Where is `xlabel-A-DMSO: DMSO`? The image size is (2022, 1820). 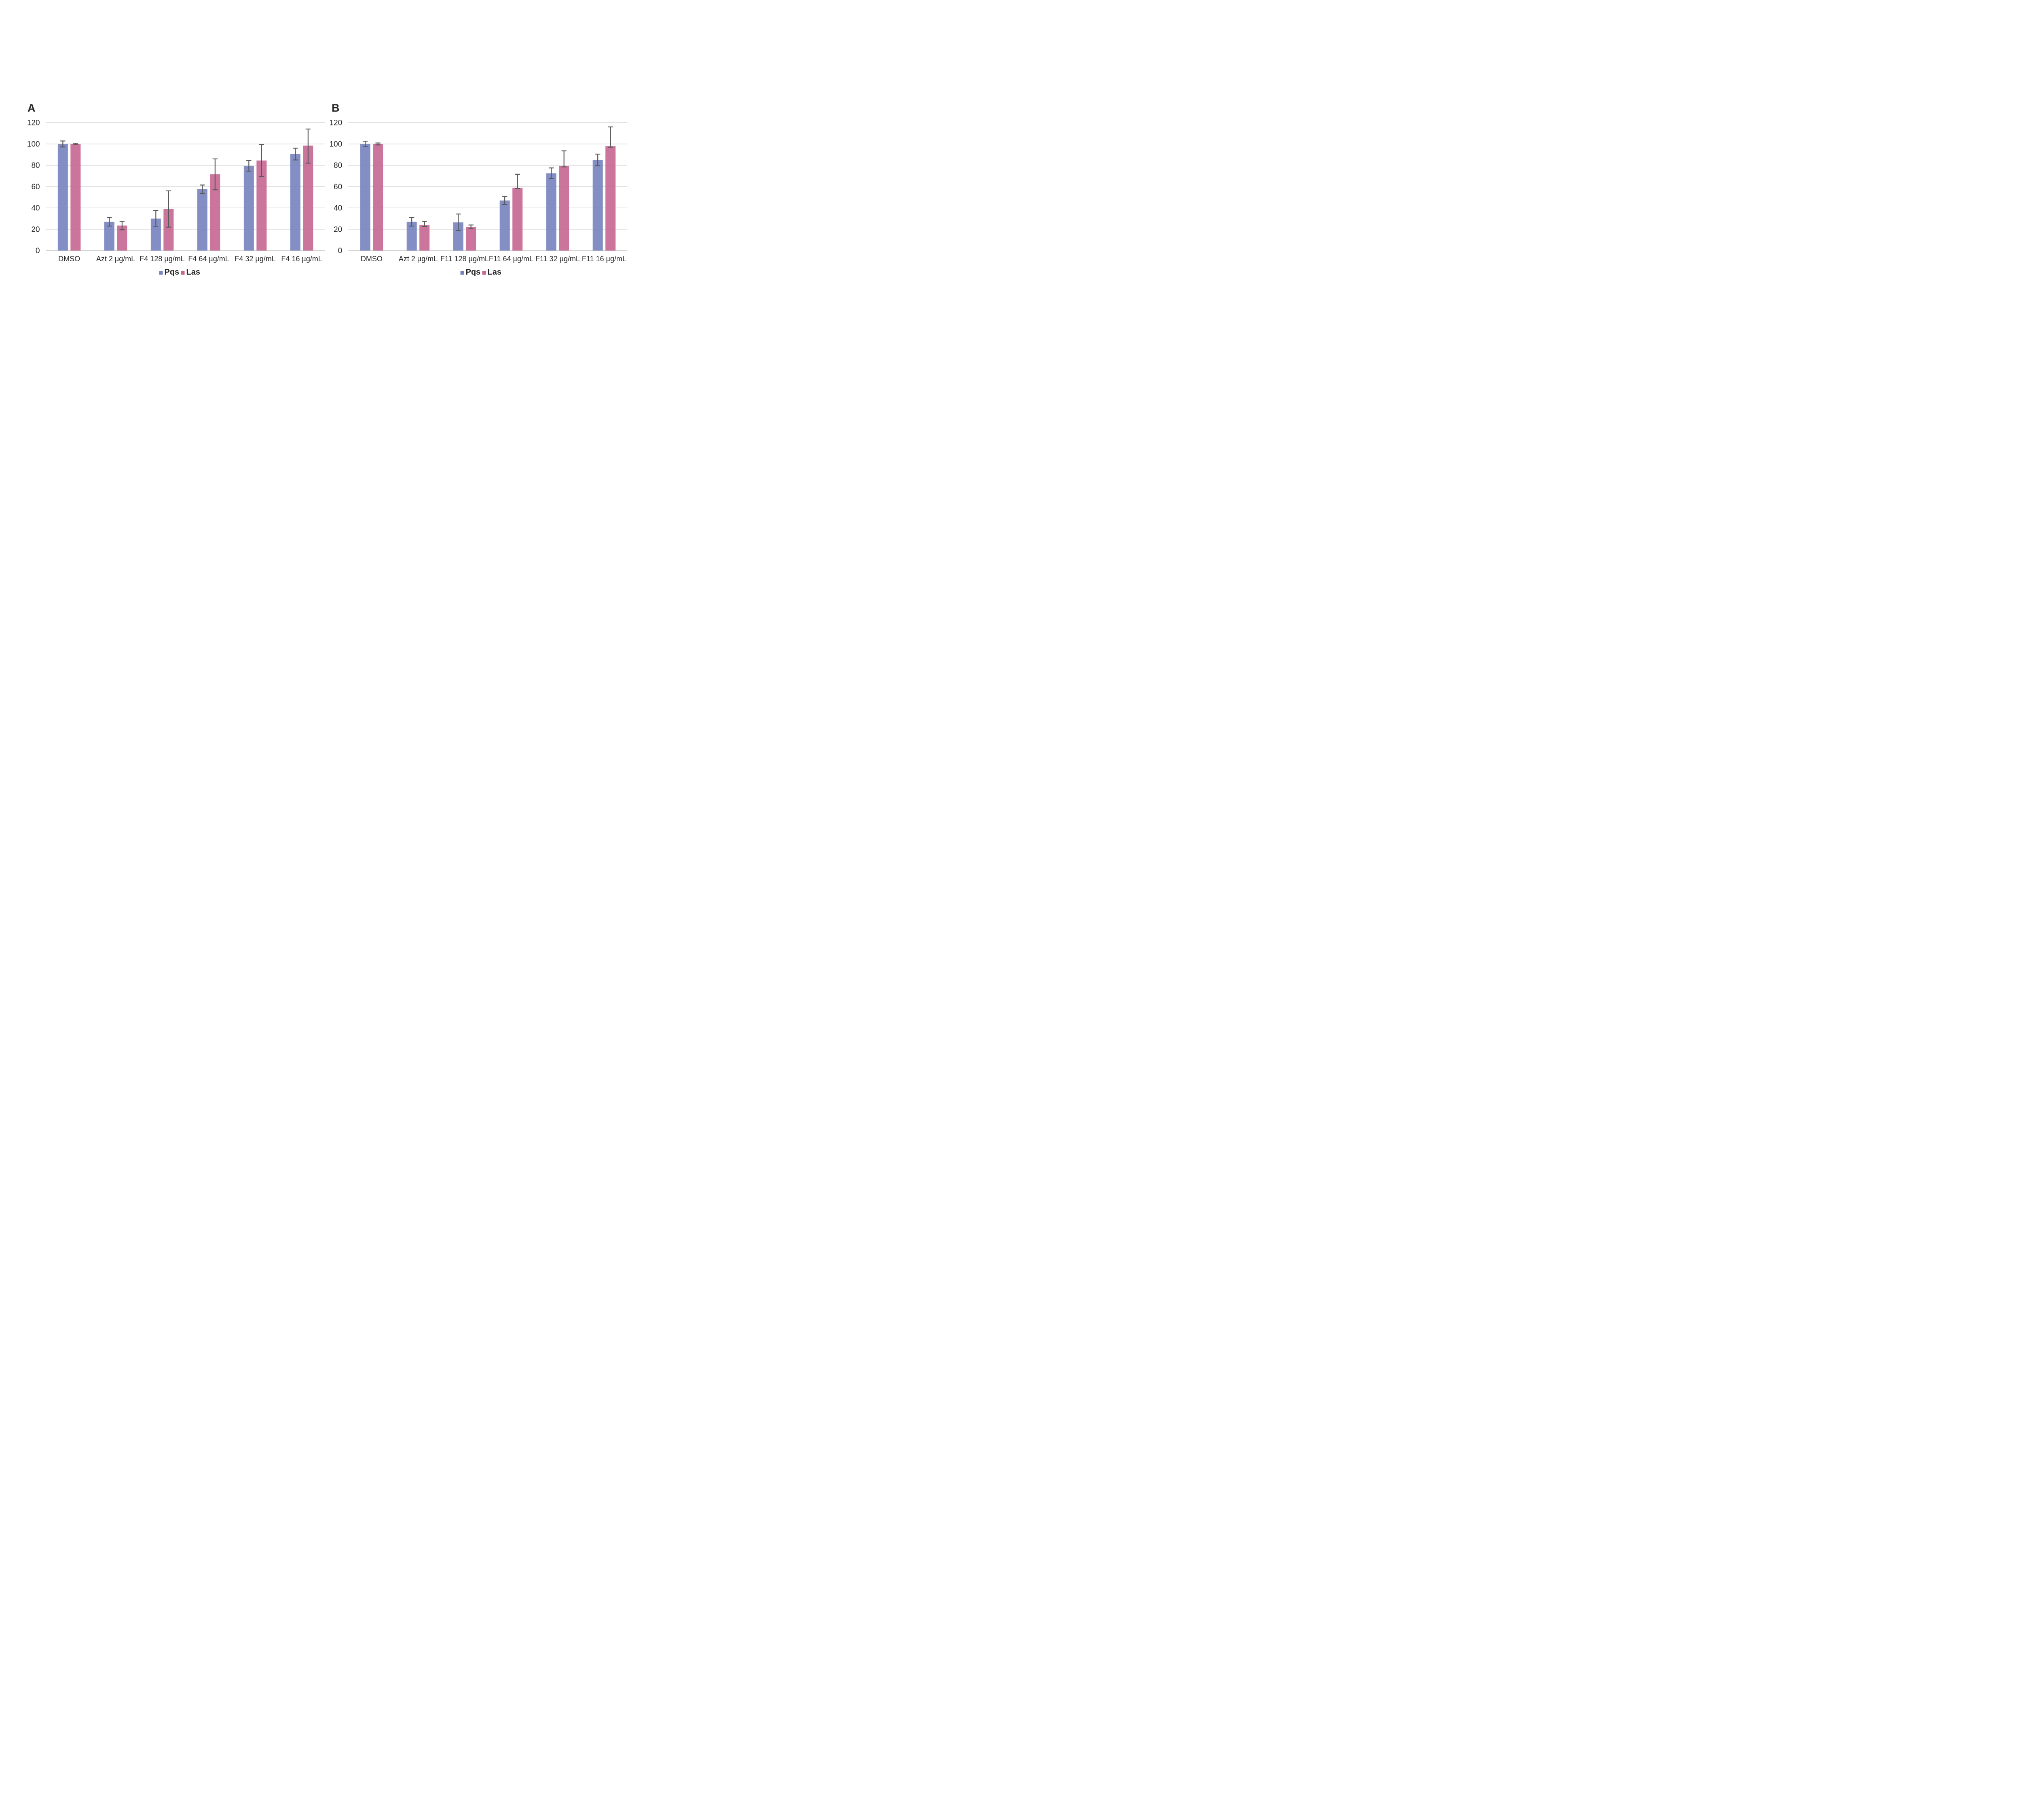 xlabel-A-DMSO: DMSO is located at coordinates (69, 259).